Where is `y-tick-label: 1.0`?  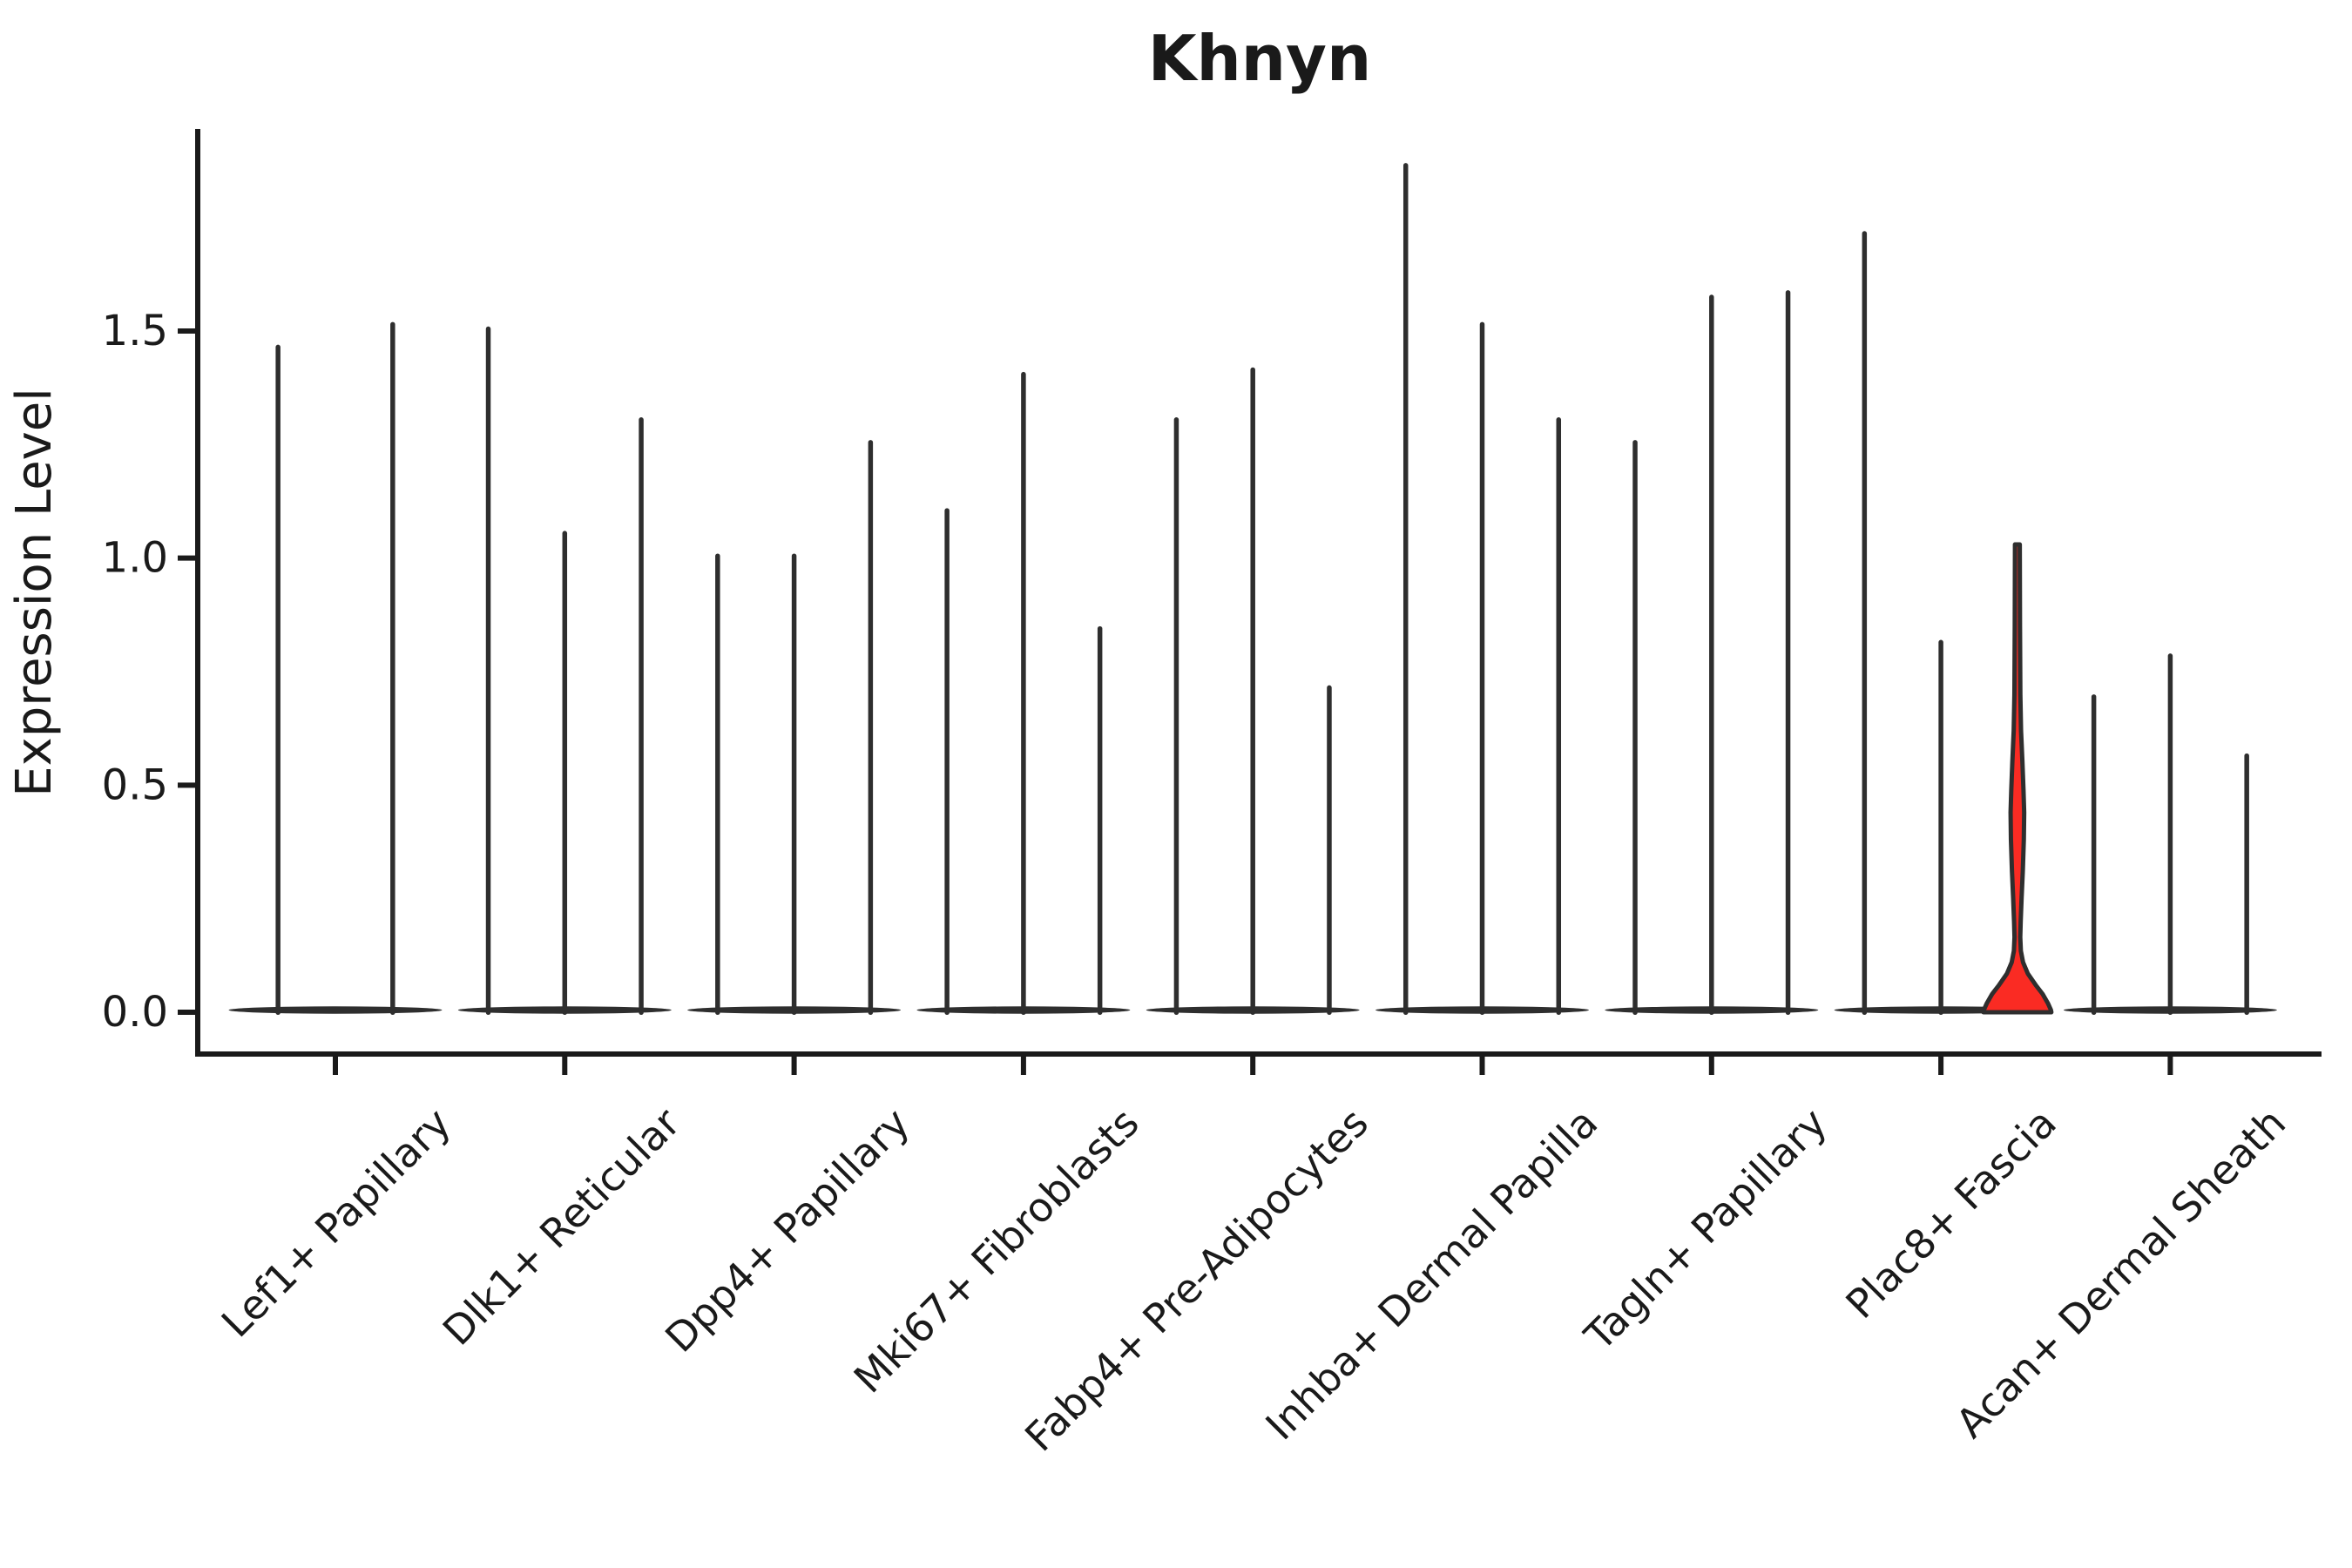
y-tick-label: 1.0 is located at coordinates (135, 559).